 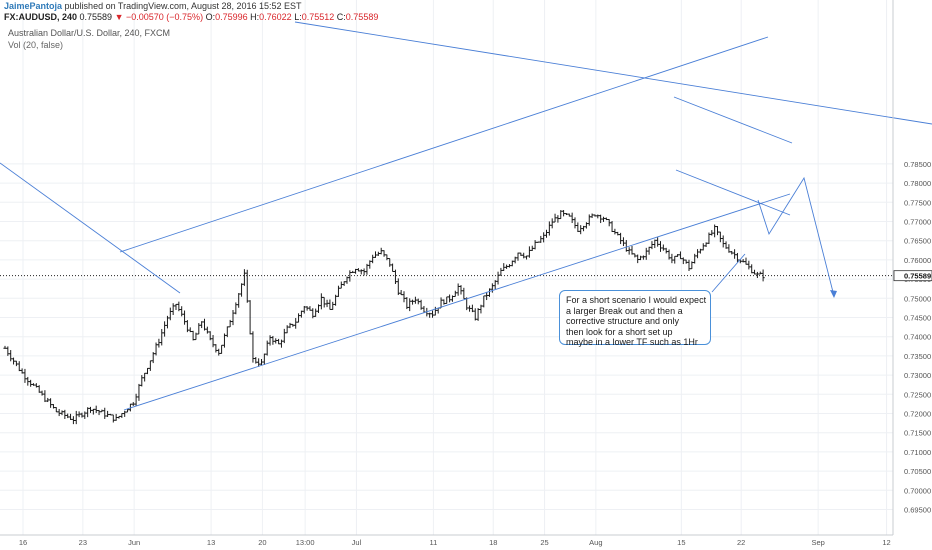 I want to click on low-label: L:, so click(x=298, y=17).